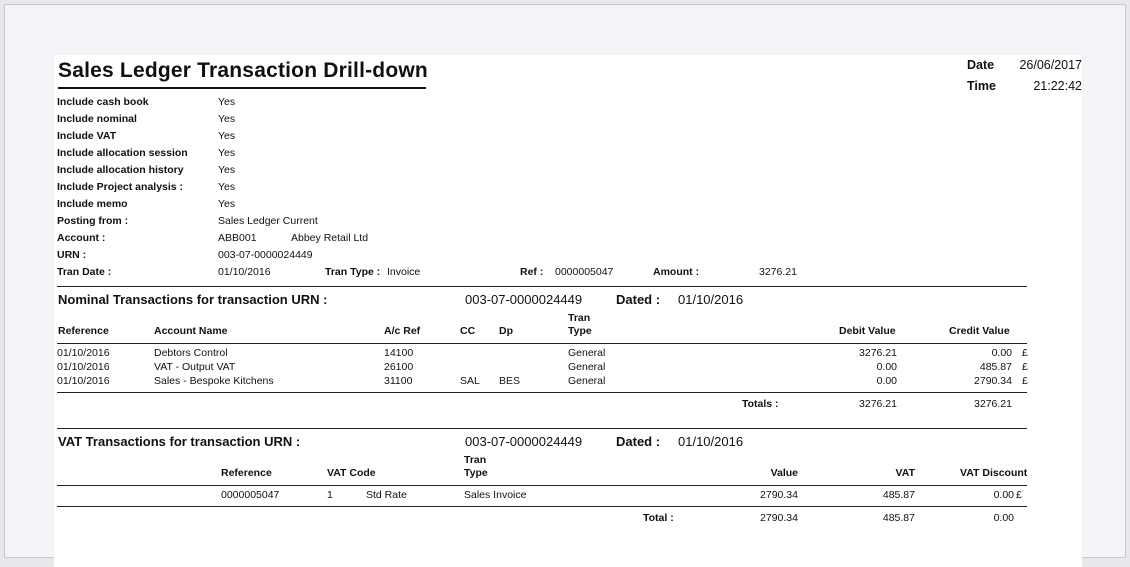  Describe the element at coordinates (399, 367) in the screenshot. I see `cell-ac-ref: 26100` at that location.